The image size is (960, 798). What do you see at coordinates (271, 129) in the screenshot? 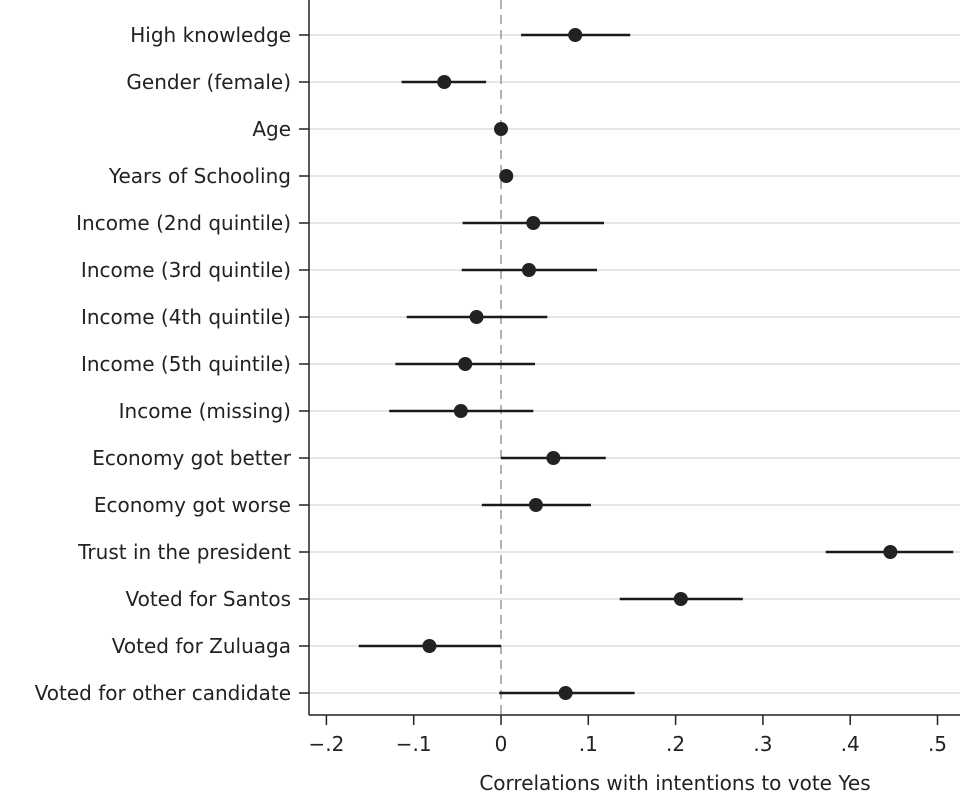
I see `y-tick-label: Age` at bounding box center [271, 129].